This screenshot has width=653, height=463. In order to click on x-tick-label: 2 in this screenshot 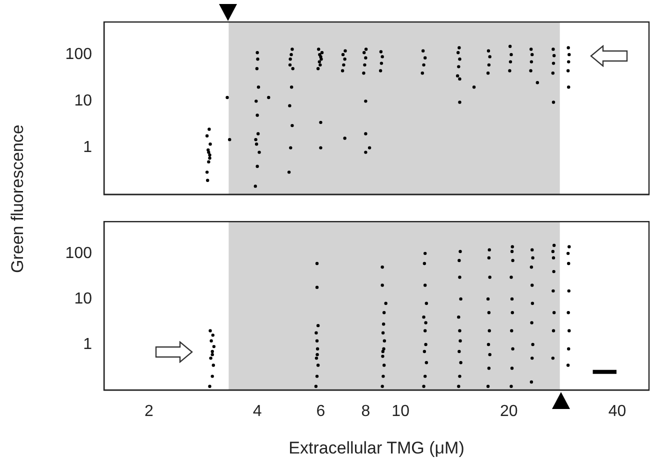, I will do `click(149, 411)`.